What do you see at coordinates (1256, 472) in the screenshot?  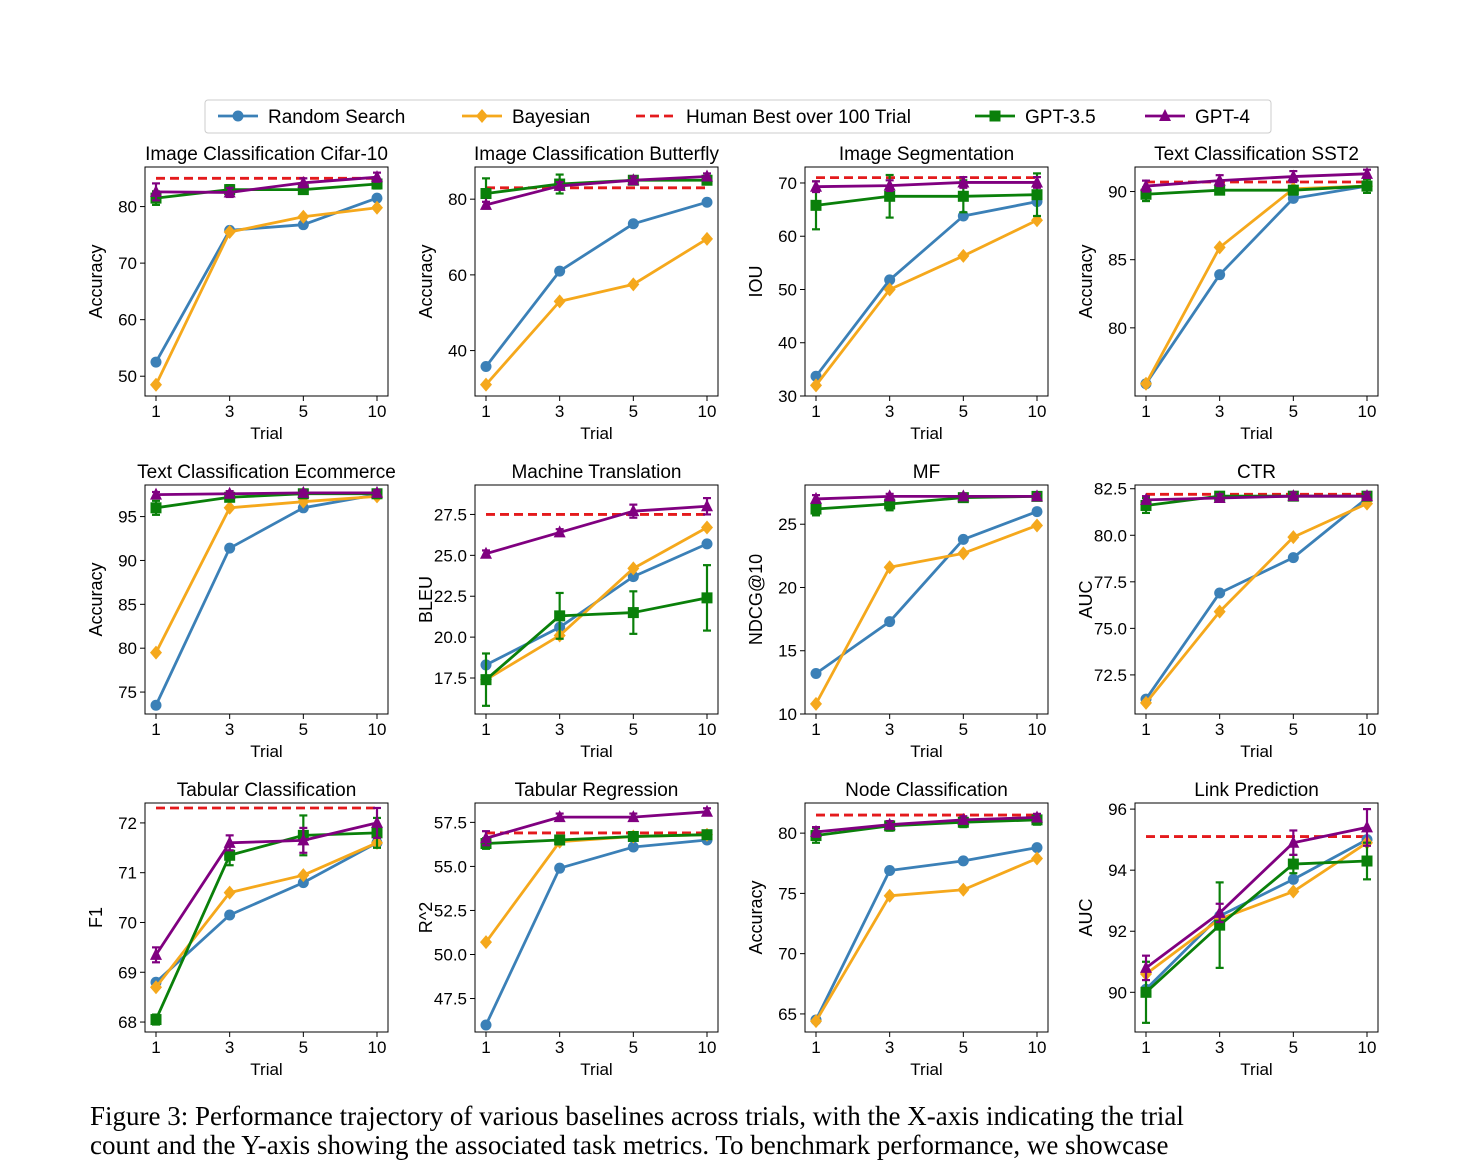 I see `panel-title: CTR` at bounding box center [1256, 472].